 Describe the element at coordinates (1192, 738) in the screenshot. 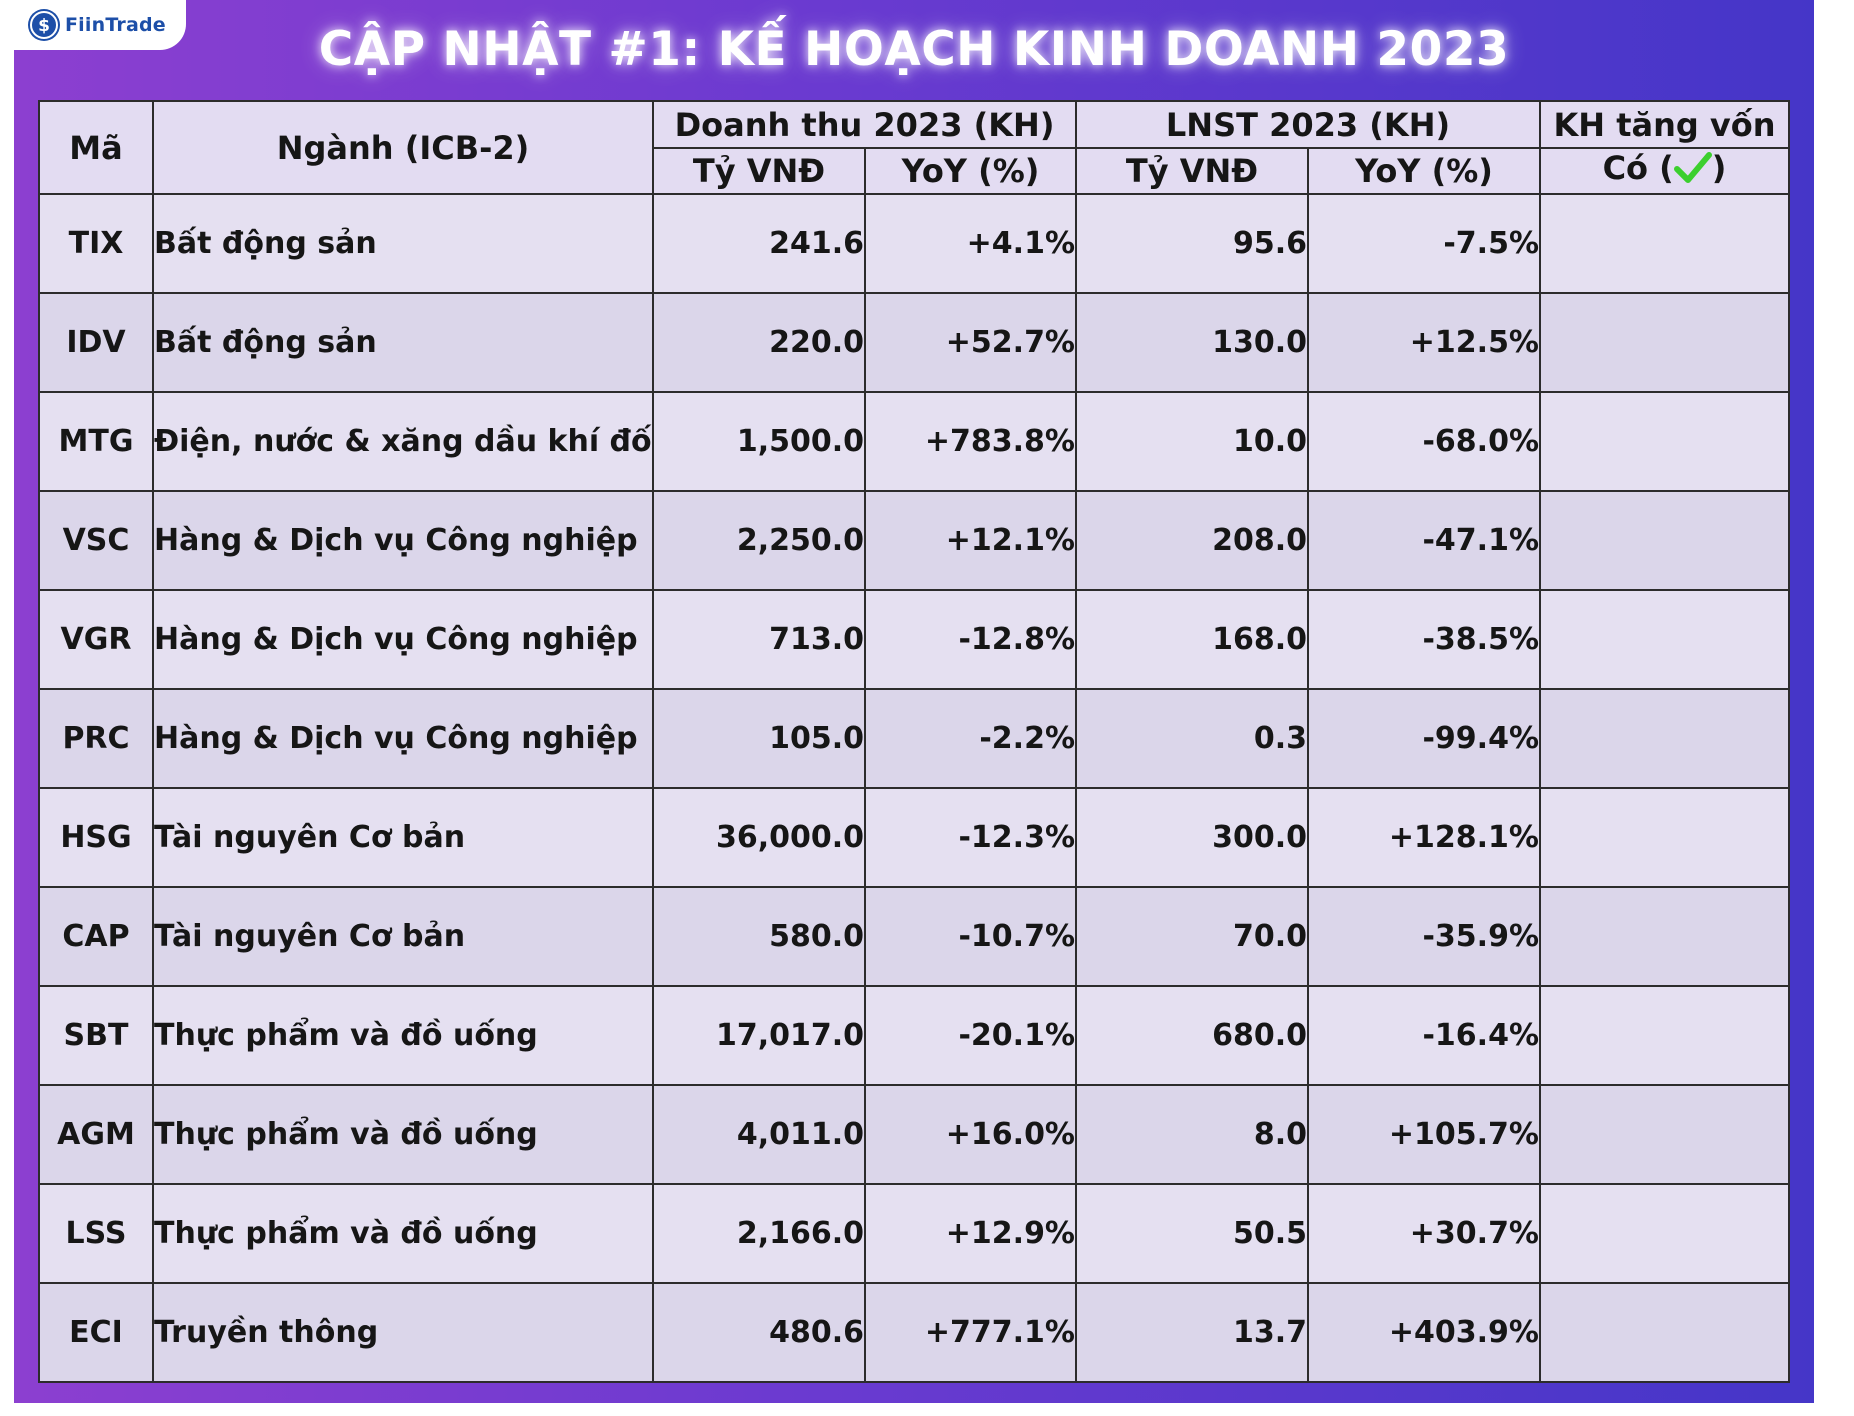

I see `profit-value-cell: 0.3` at that location.